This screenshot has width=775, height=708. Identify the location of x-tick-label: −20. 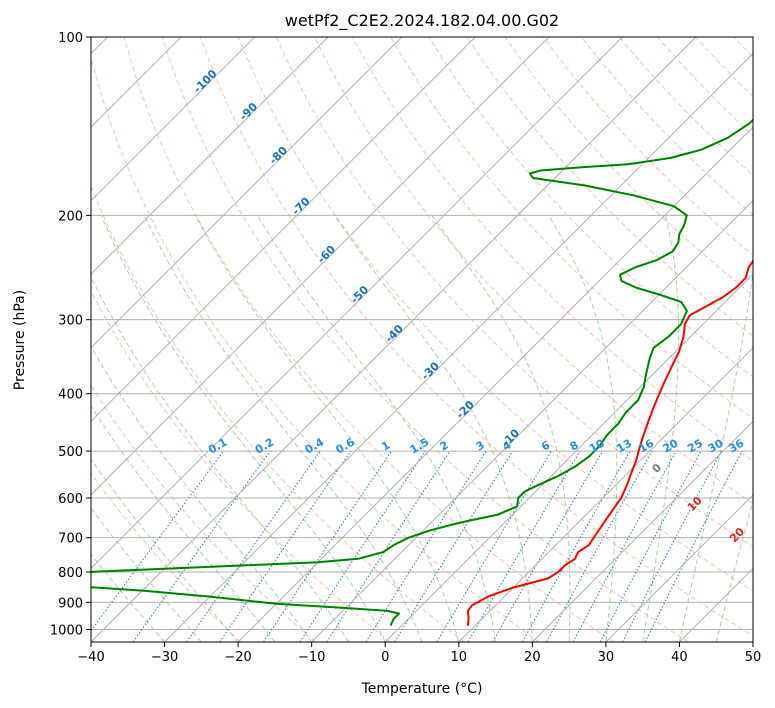
(237, 657).